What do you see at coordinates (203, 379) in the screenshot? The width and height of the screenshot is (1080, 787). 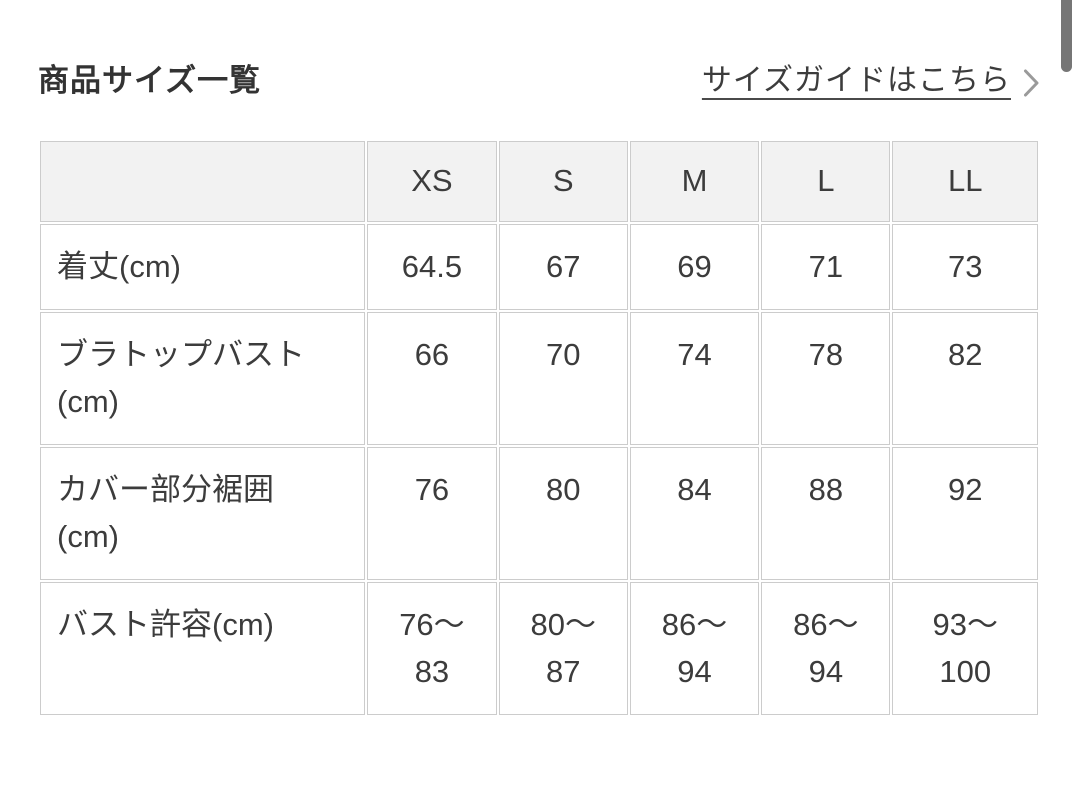 I see `measurement-label: ブラトップバスト (cm)` at bounding box center [203, 379].